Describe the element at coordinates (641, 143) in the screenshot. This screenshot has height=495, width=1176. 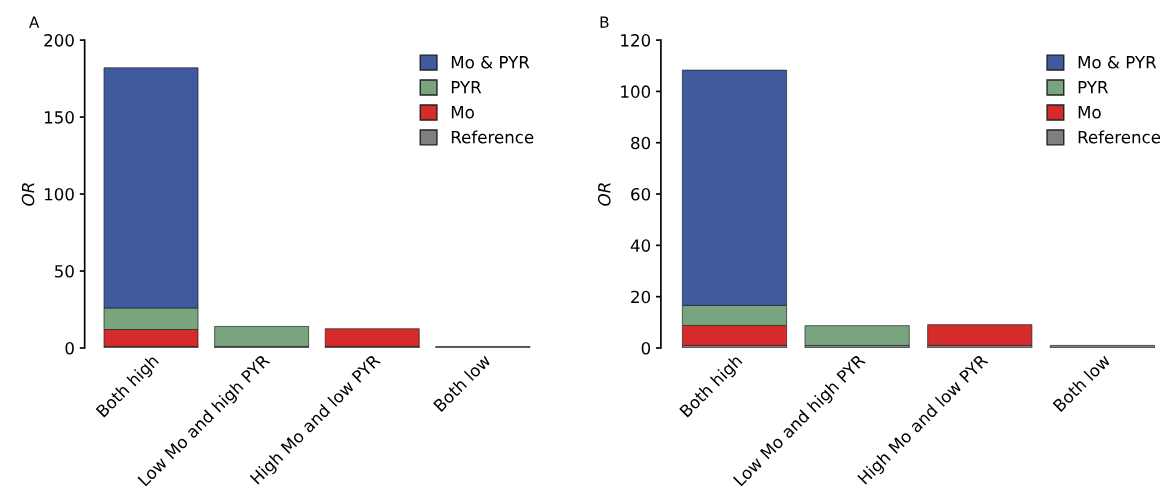
I see `y-tick-label: 80` at that location.